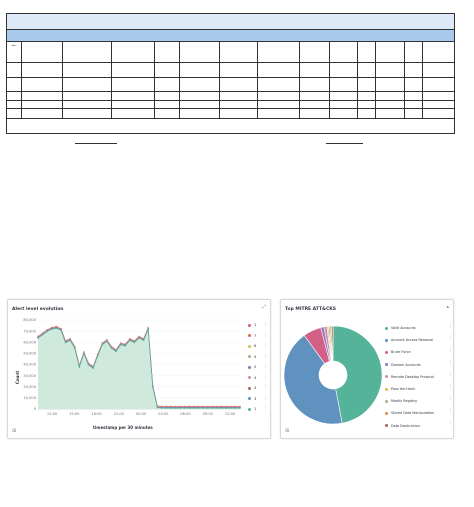 Image resolution: width=474 pixels, height=507 pixels. I want to click on legend-item: Account Access Removal ⋮, so click(419, 340).